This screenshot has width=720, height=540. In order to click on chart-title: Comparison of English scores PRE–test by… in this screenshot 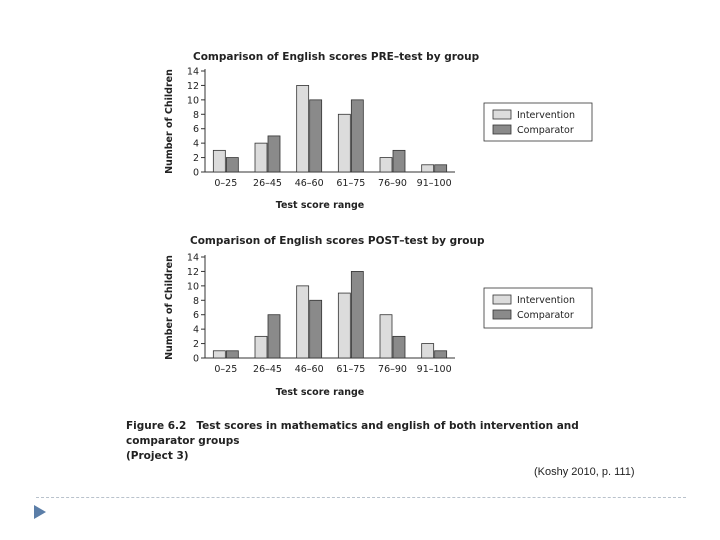, I will do `click(336, 57)`.